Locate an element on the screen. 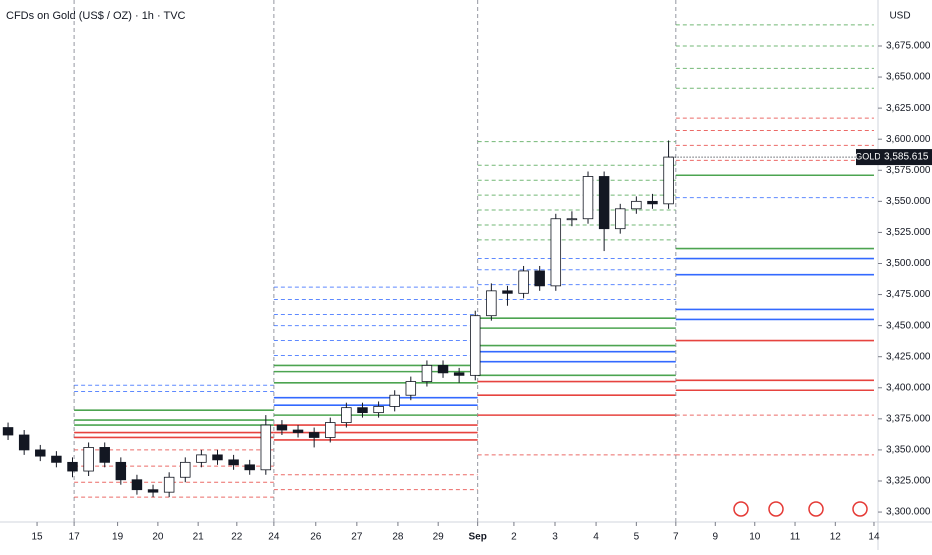  x-tick-label: 7 is located at coordinates (676, 537).